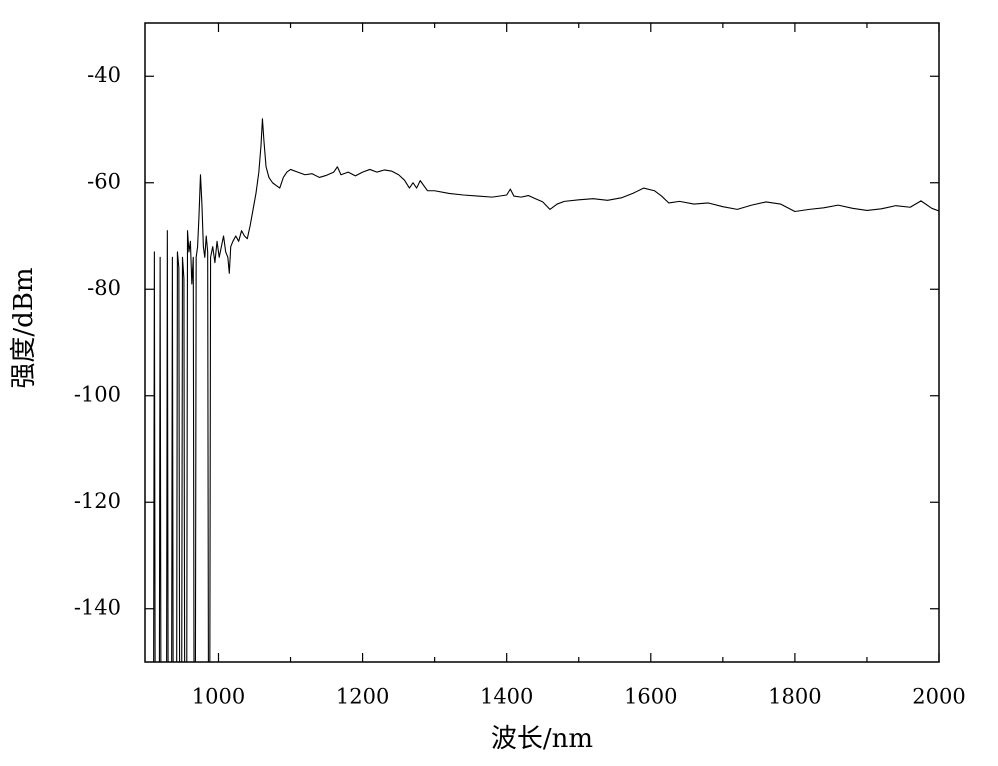 This screenshot has width=998, height=766. Describe the element at coordinates (104, 181) in the screenshot. I see `y-tick-label: -60` at that location.